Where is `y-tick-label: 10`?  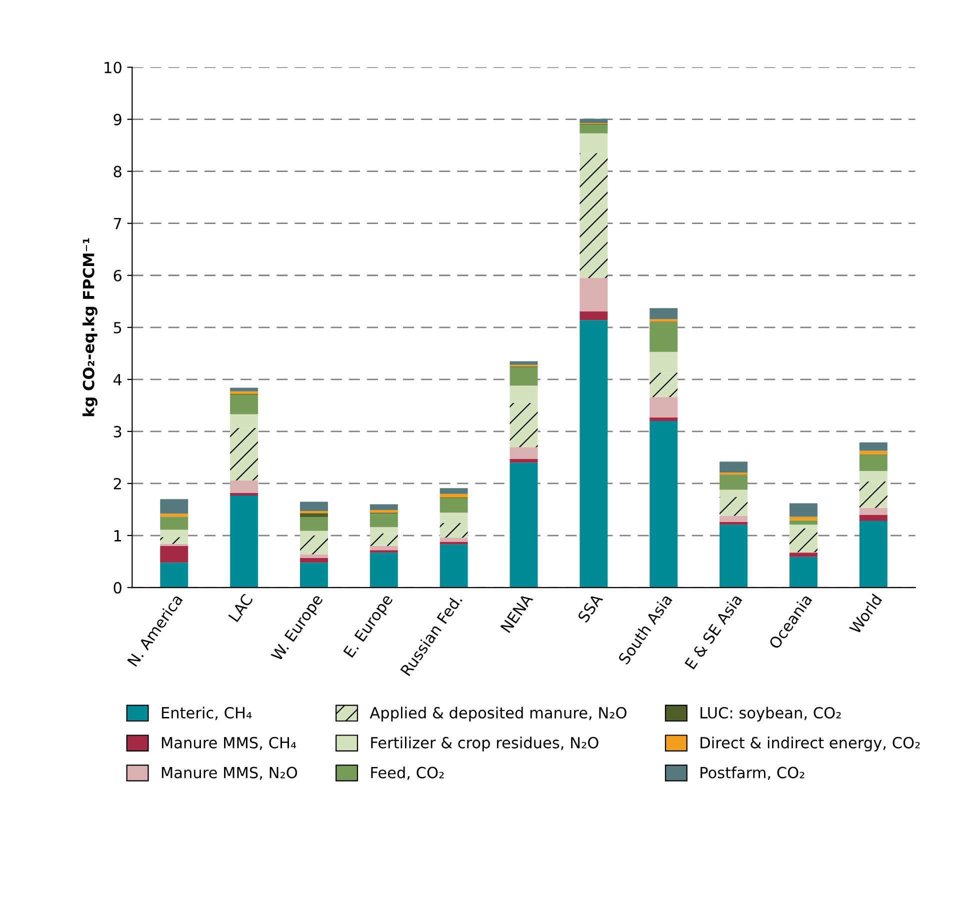 y-tick-label: 10 is located at coordinates (113, 68).